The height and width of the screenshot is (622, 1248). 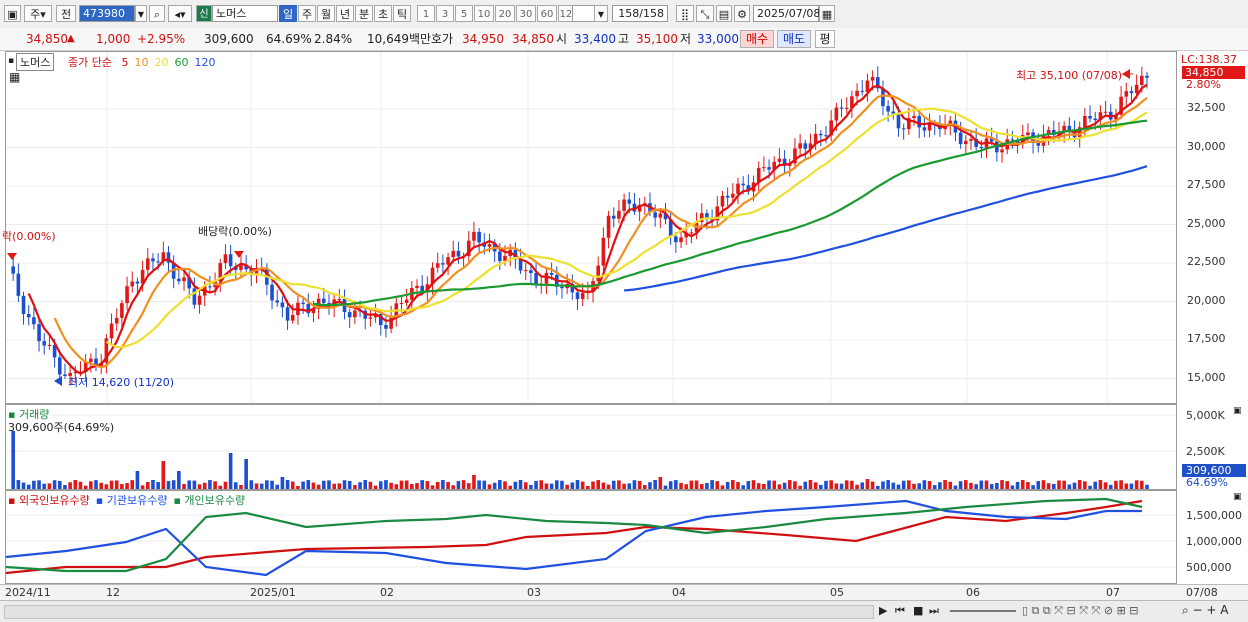 I want to click on holdings-pane, so click(x=591, y=537).